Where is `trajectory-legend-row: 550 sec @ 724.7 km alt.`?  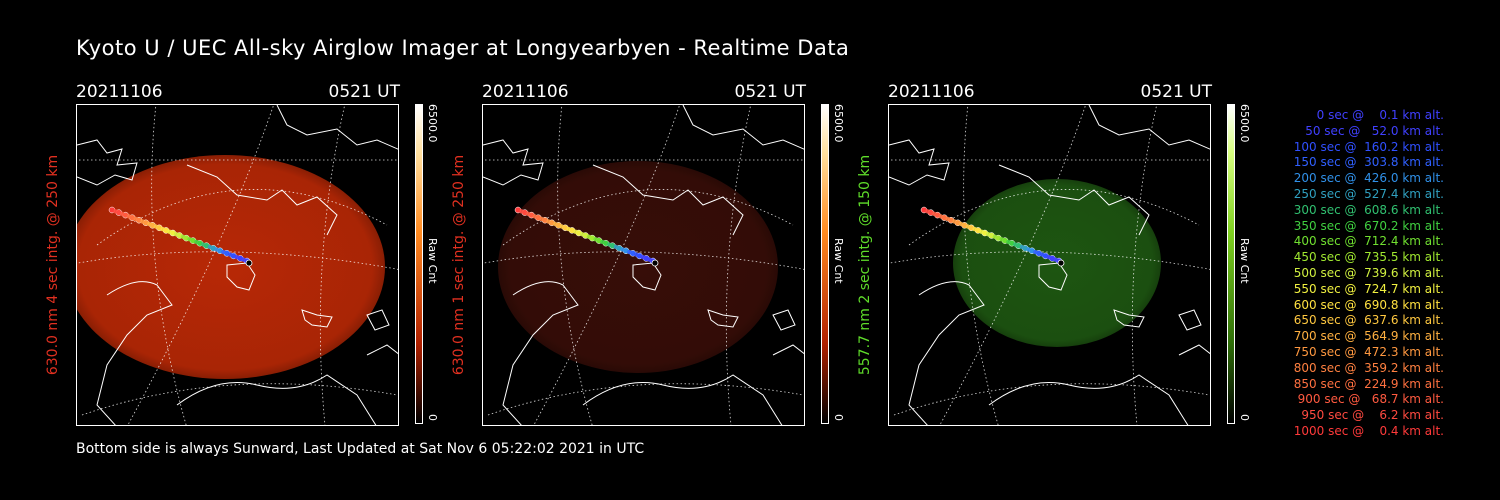 trajectory-legend-row: 550 sec @ 724.7 km alt. is located at coordinates (1366, 288).